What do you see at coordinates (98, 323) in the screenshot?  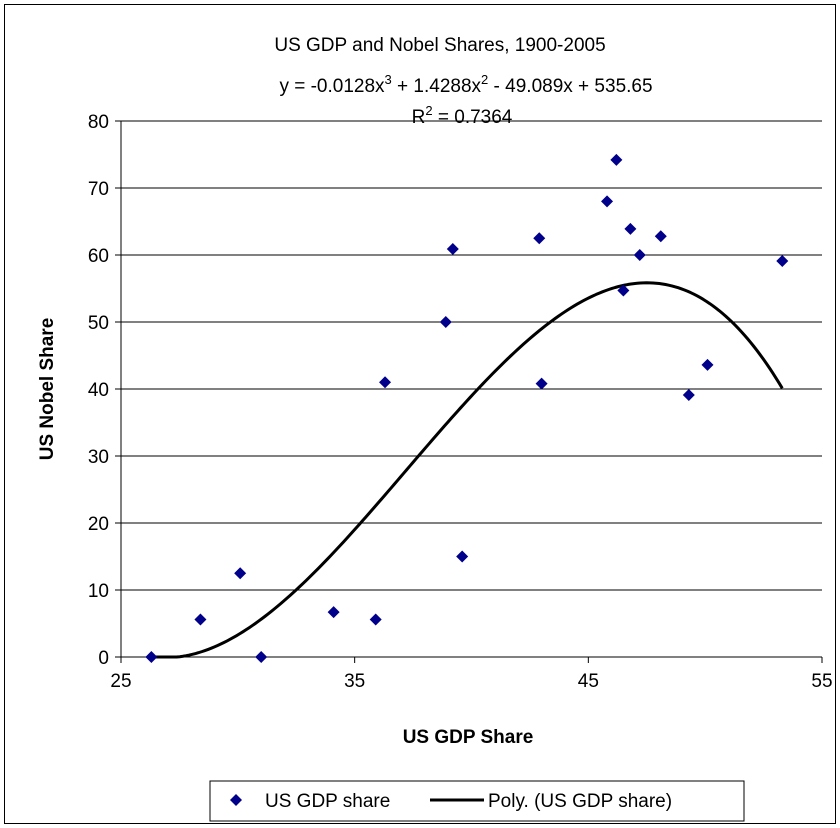 I see `y-tick-label-50: 50` at bounding box center [98, 323].